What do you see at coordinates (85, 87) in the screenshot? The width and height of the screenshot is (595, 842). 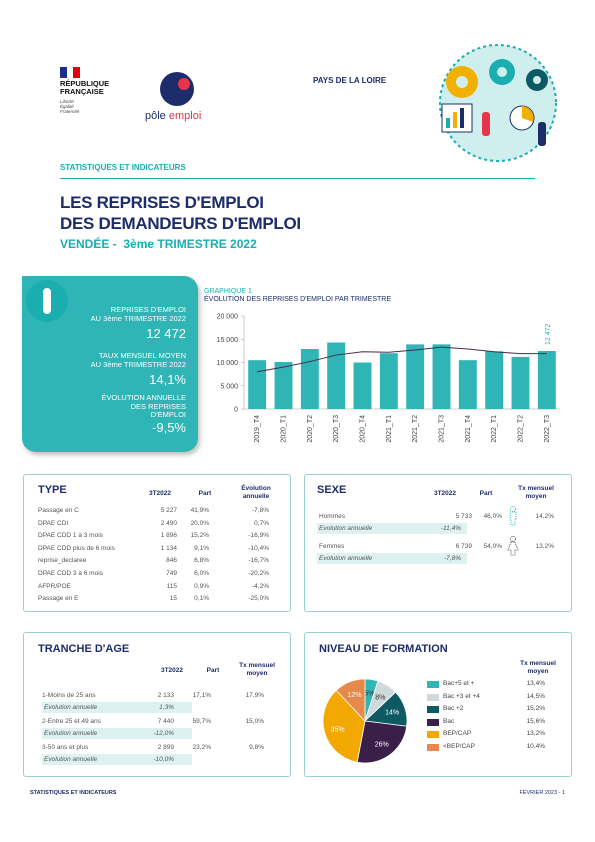 I see `republique-francaise-logo: RÉPUBLIQUE FRANÇAISE` at bounding box center [85, 87].